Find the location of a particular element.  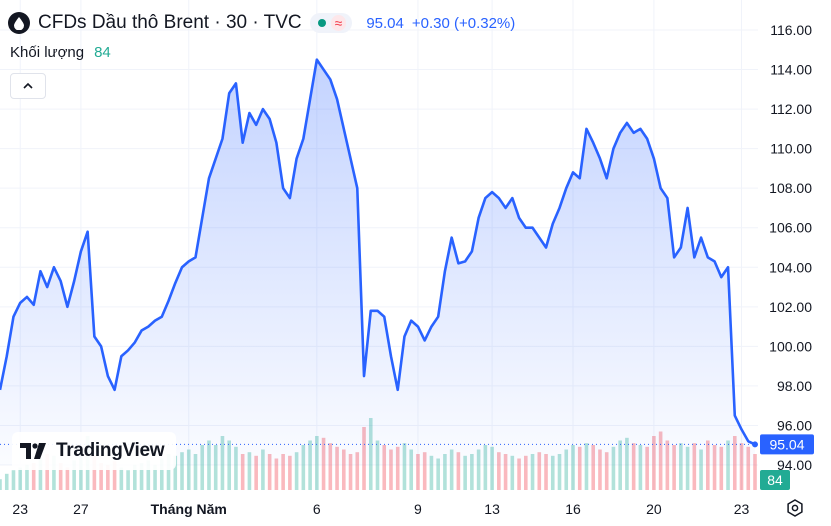

x-tick-label: 6 is located at coordinates (317, 509).